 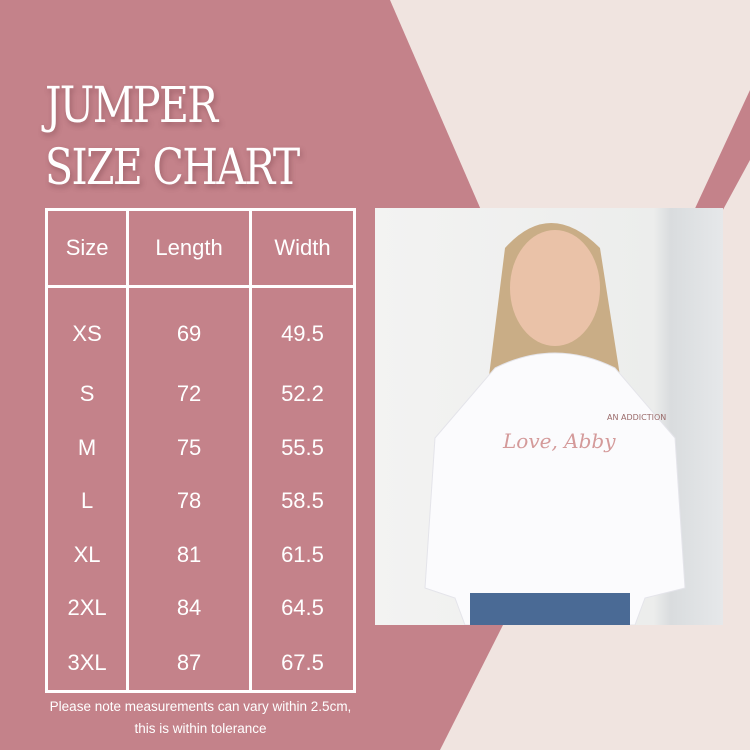 I want to click on header-length: Length, so click(x=189, y=248).